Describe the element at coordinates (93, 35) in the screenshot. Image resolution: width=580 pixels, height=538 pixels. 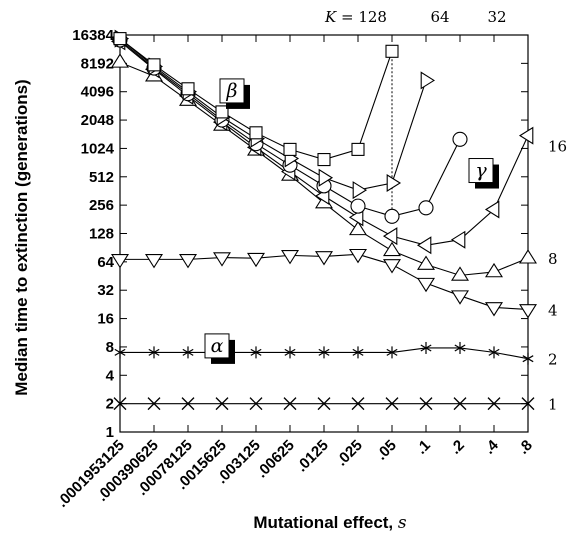
I see `y-tick-label: 16384` at that location.